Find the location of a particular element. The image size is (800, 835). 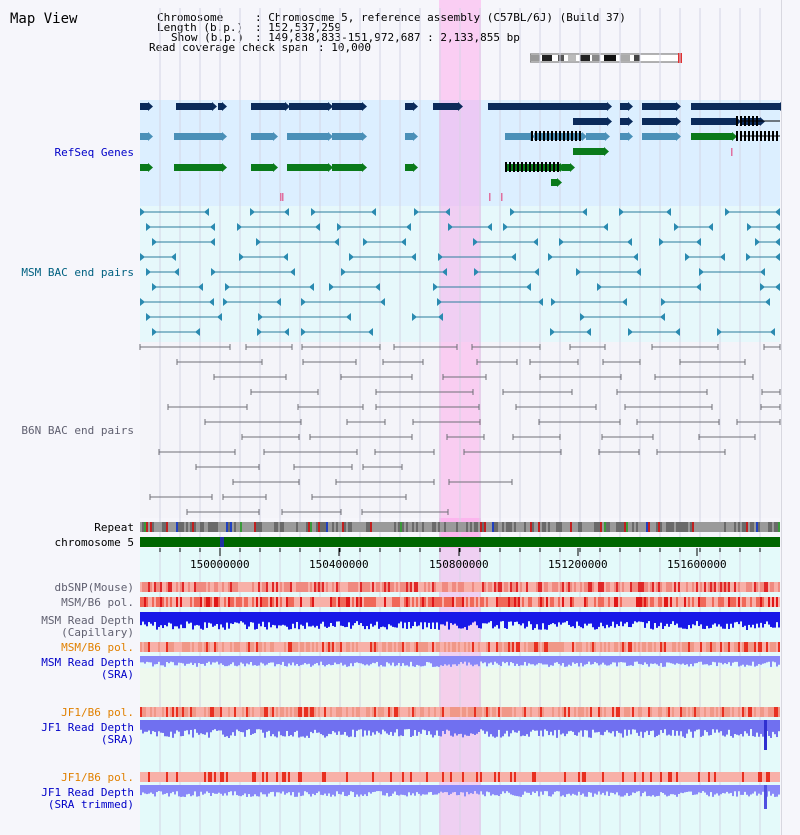

track-label-jf1-read-depth-sra: JF1 Read Depth is located at coordinates (87, 727).